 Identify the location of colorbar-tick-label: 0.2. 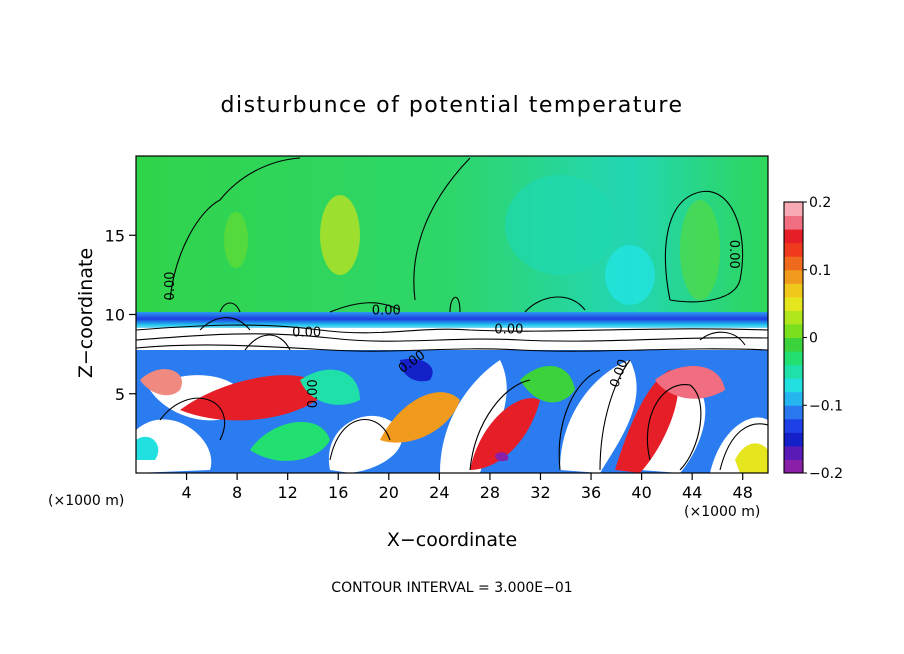
(820, 203).